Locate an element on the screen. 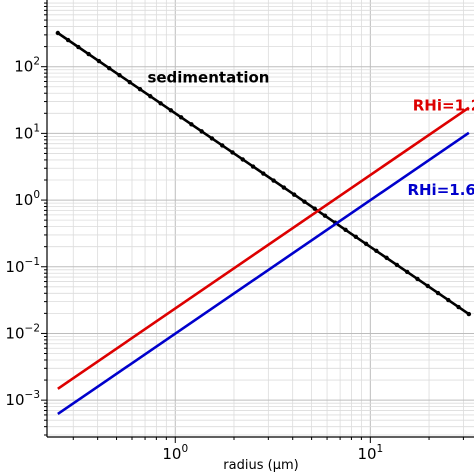 Image resolution: width=474 pixels, height=474 pixels. y-tick-label: 10⁰ is located at coordinates (27, 199).